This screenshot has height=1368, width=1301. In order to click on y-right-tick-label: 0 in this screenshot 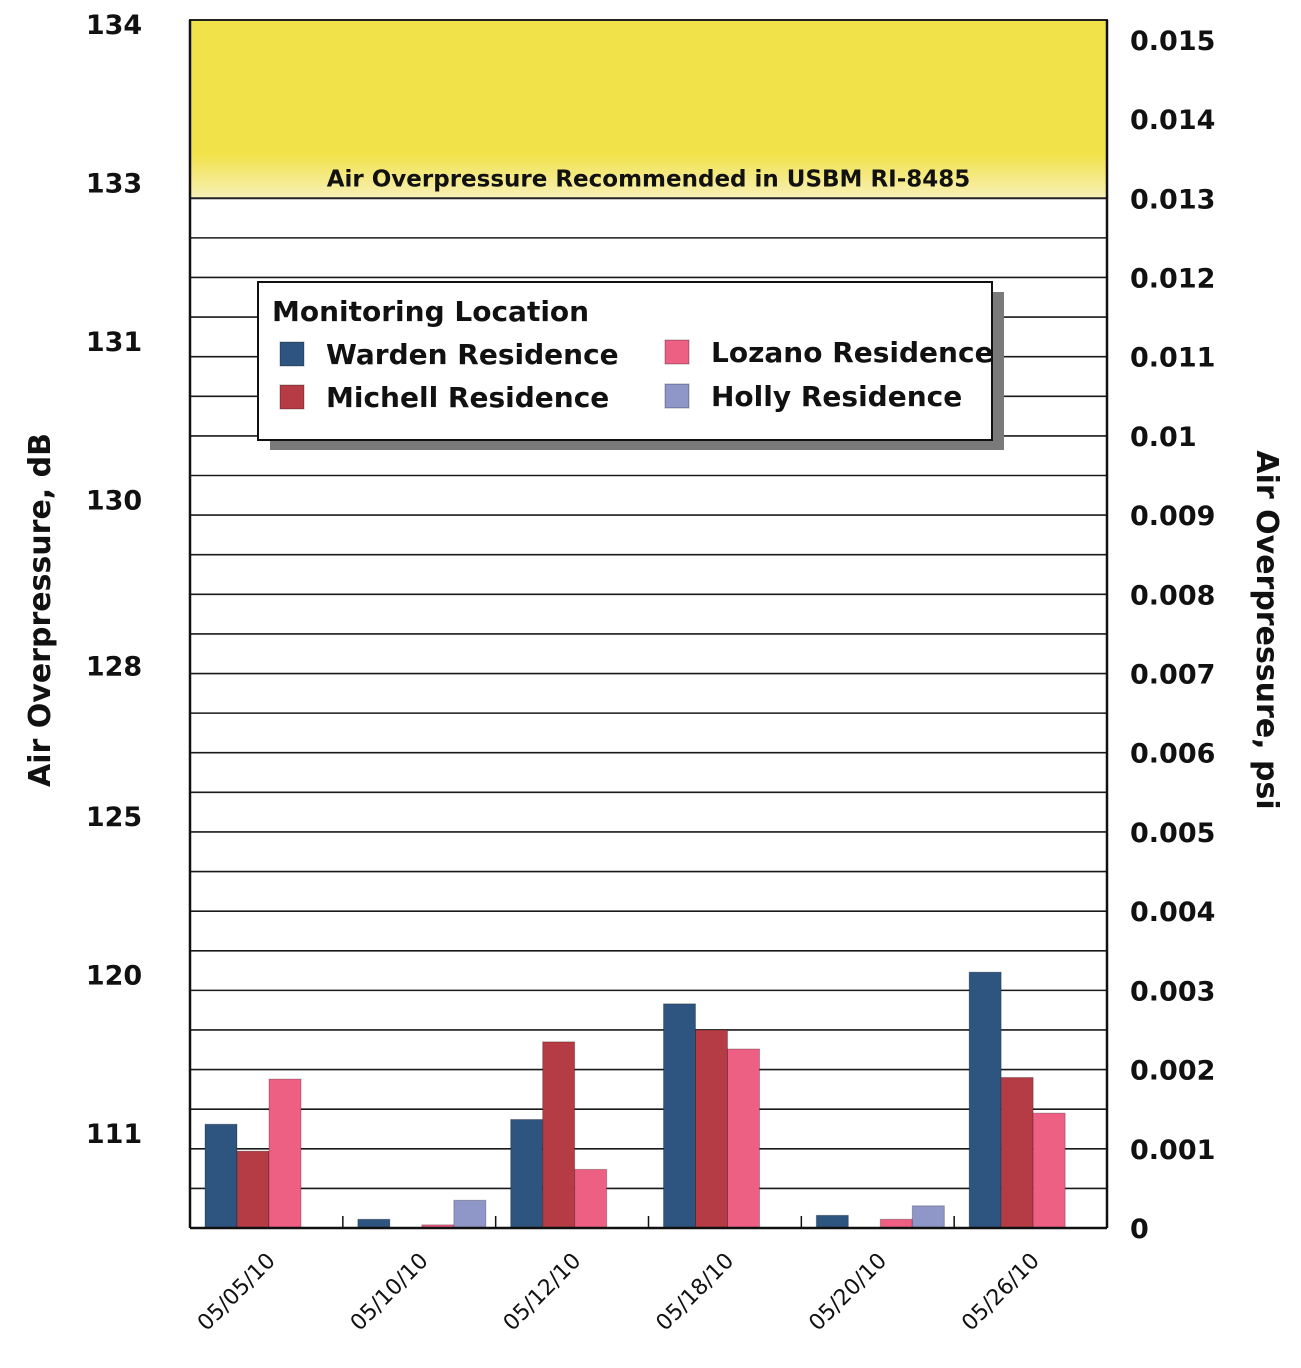, I will do `click(1139, 1229)`.